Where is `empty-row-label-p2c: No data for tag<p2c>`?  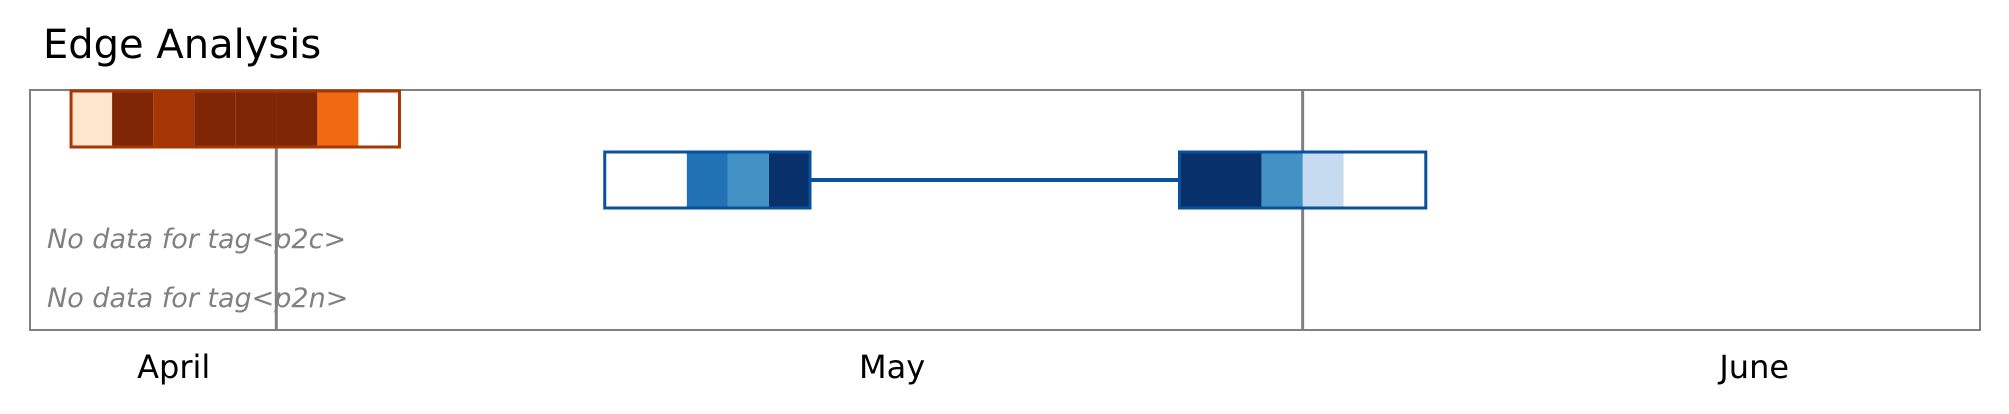
empty-row-label-p2c: No data for tag<p2c> is located at coordinates (196, 239).